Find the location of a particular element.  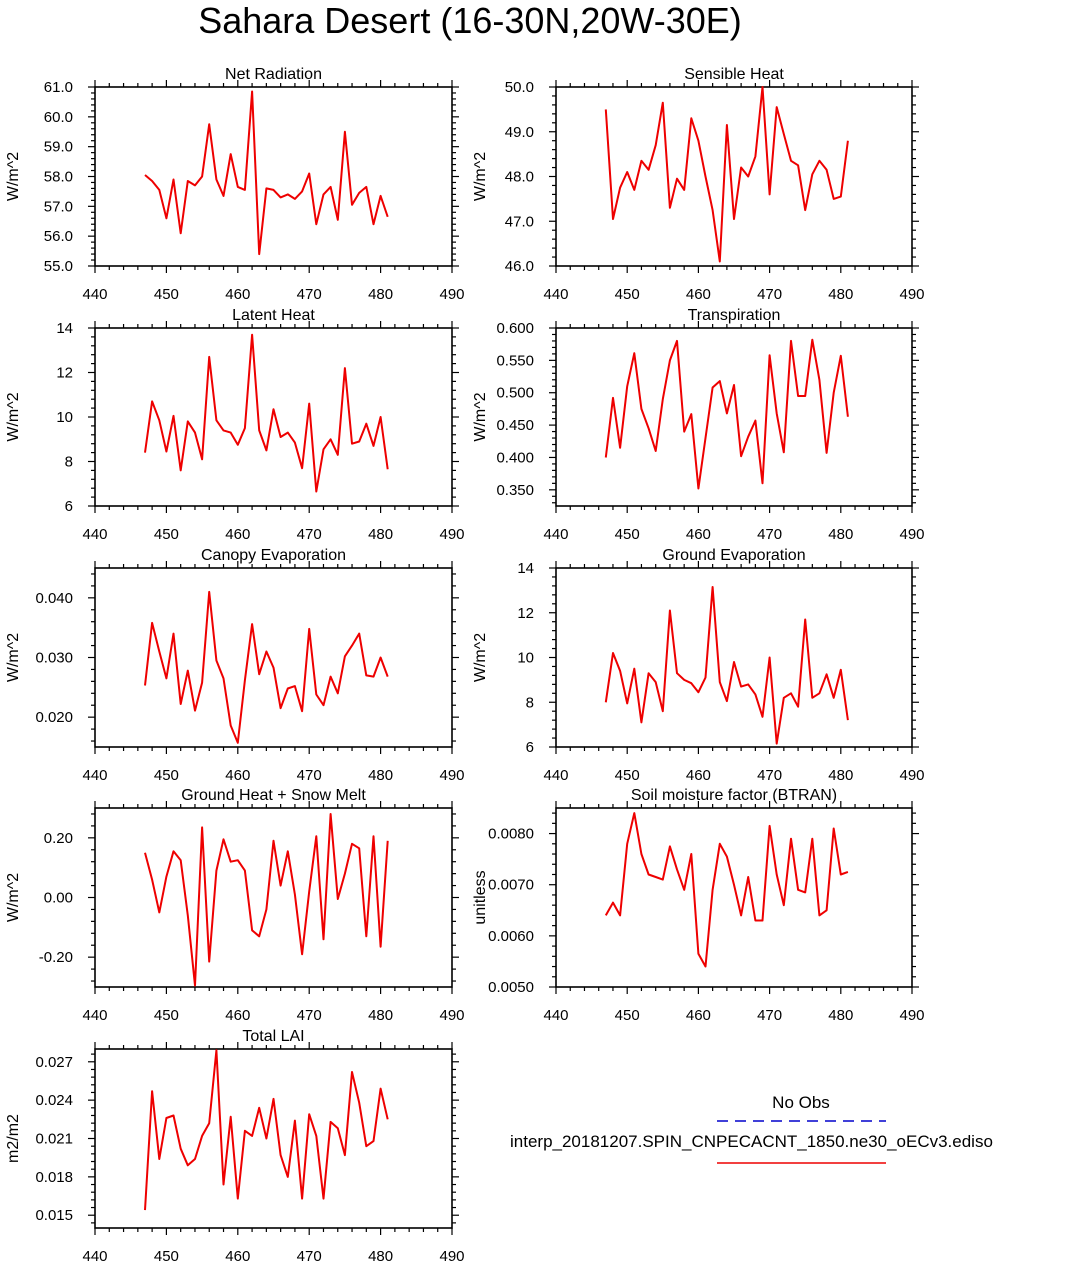

chart-title: Soil moisture factor (BTRAN) is located at coordinates (734, 795).